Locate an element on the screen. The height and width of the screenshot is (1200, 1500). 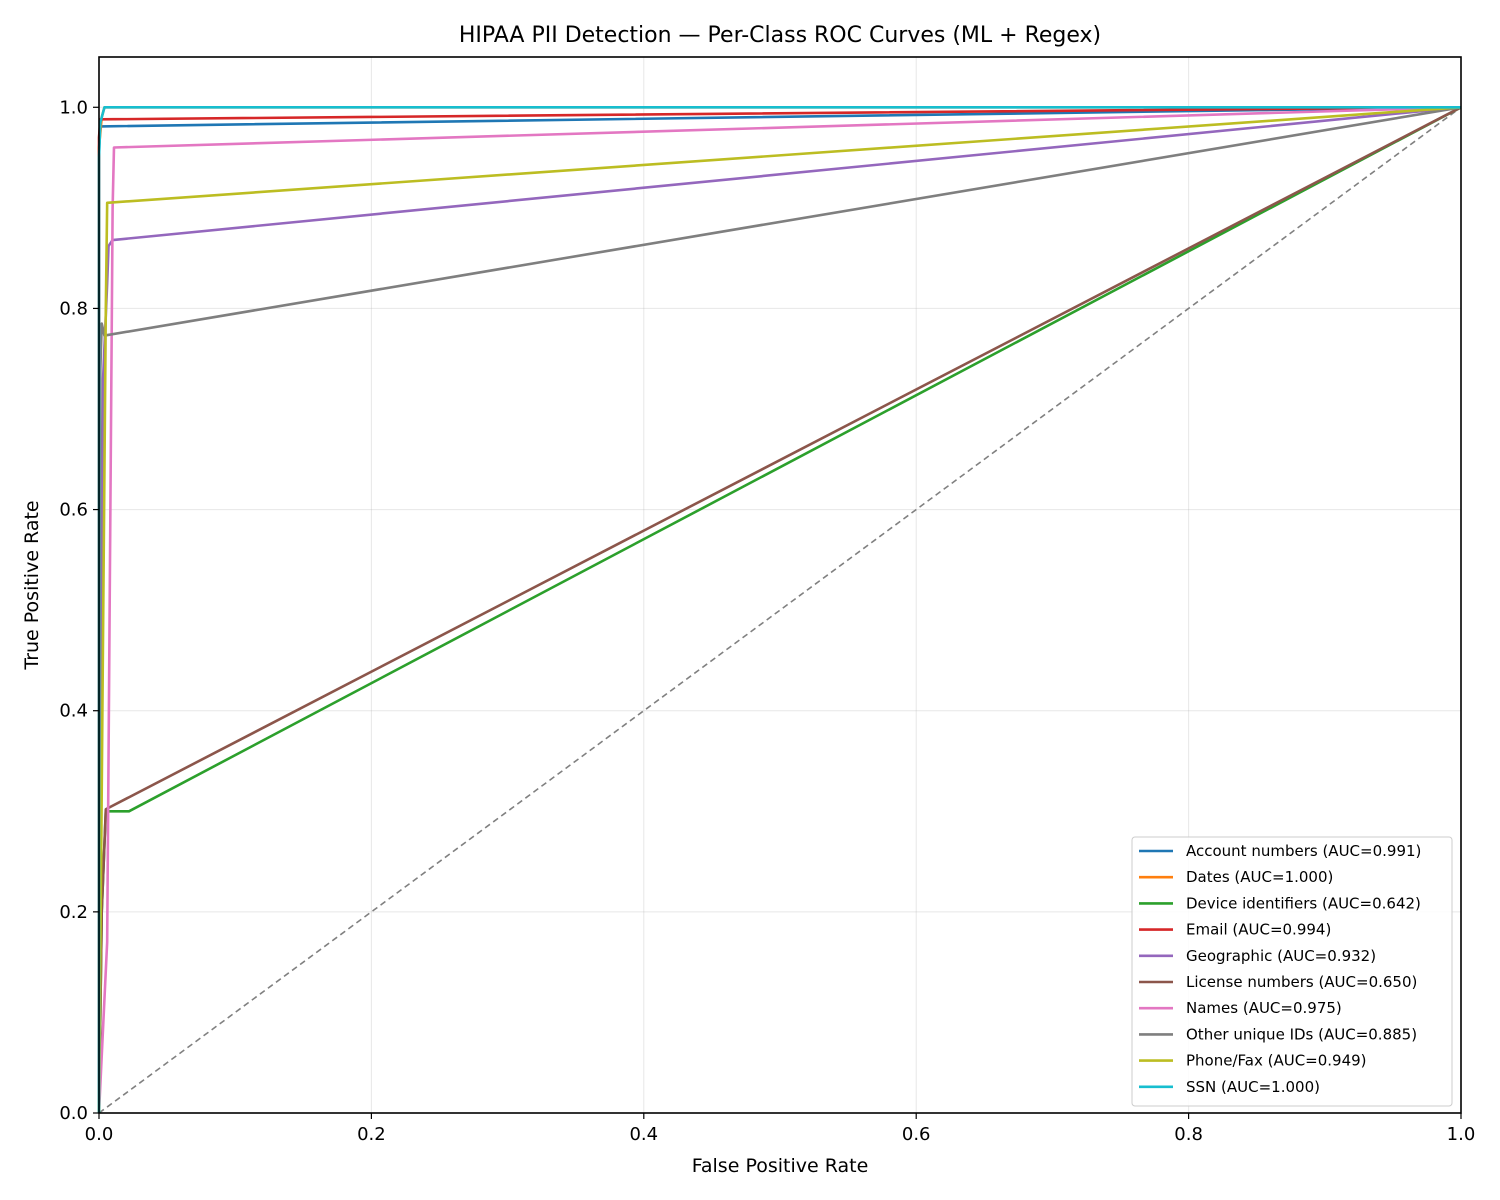
x-axis-ticks: 0.0 0.2 0.4 0.6 0.8 1.0 is located at coordinates (780, 1129).